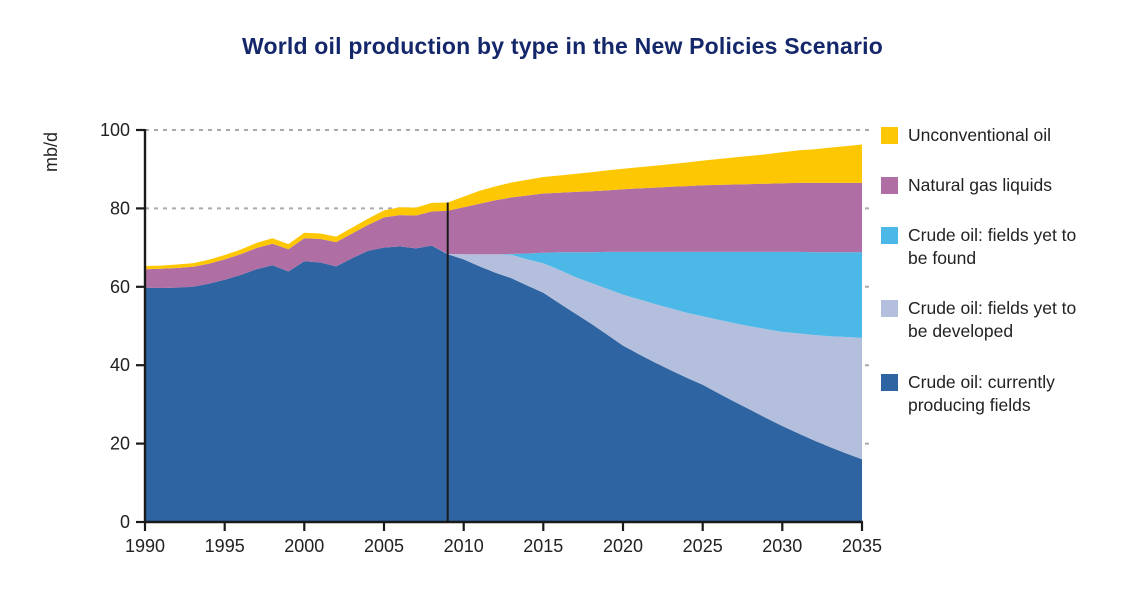 This screenshot has width=1125, height=600. I want to click on x-tick-label: 2020, so click(623, 546).